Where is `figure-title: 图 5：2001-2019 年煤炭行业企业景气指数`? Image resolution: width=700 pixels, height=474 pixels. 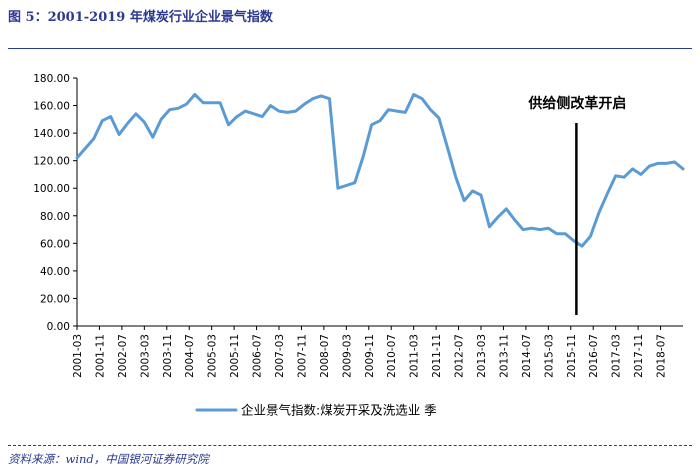
figure-title: 图 5：2001-2019 年煤炭行业企业景气指数 is located at coordinates (140, 17).